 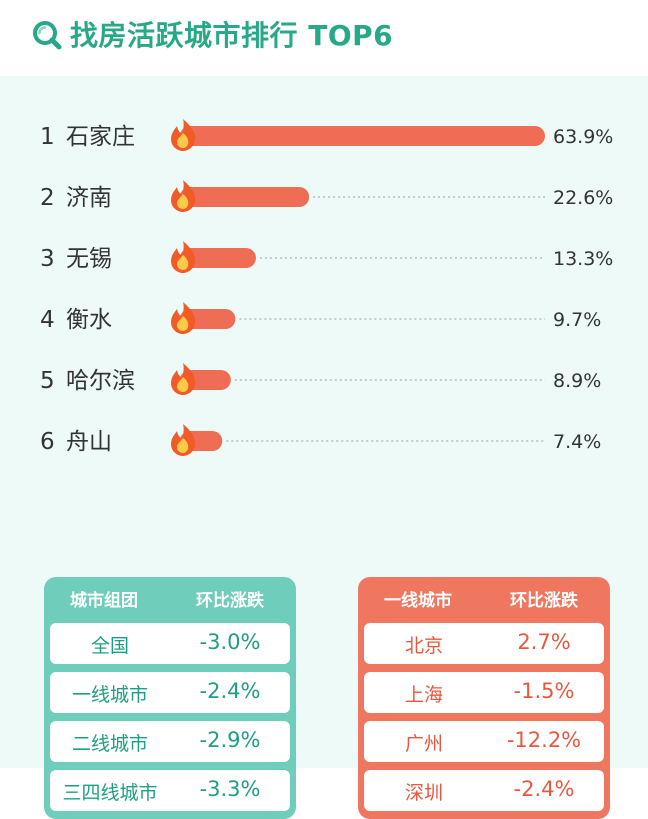 I want to click on bar-row: 3 无锡 13.3%, so click(x=326, y=257).